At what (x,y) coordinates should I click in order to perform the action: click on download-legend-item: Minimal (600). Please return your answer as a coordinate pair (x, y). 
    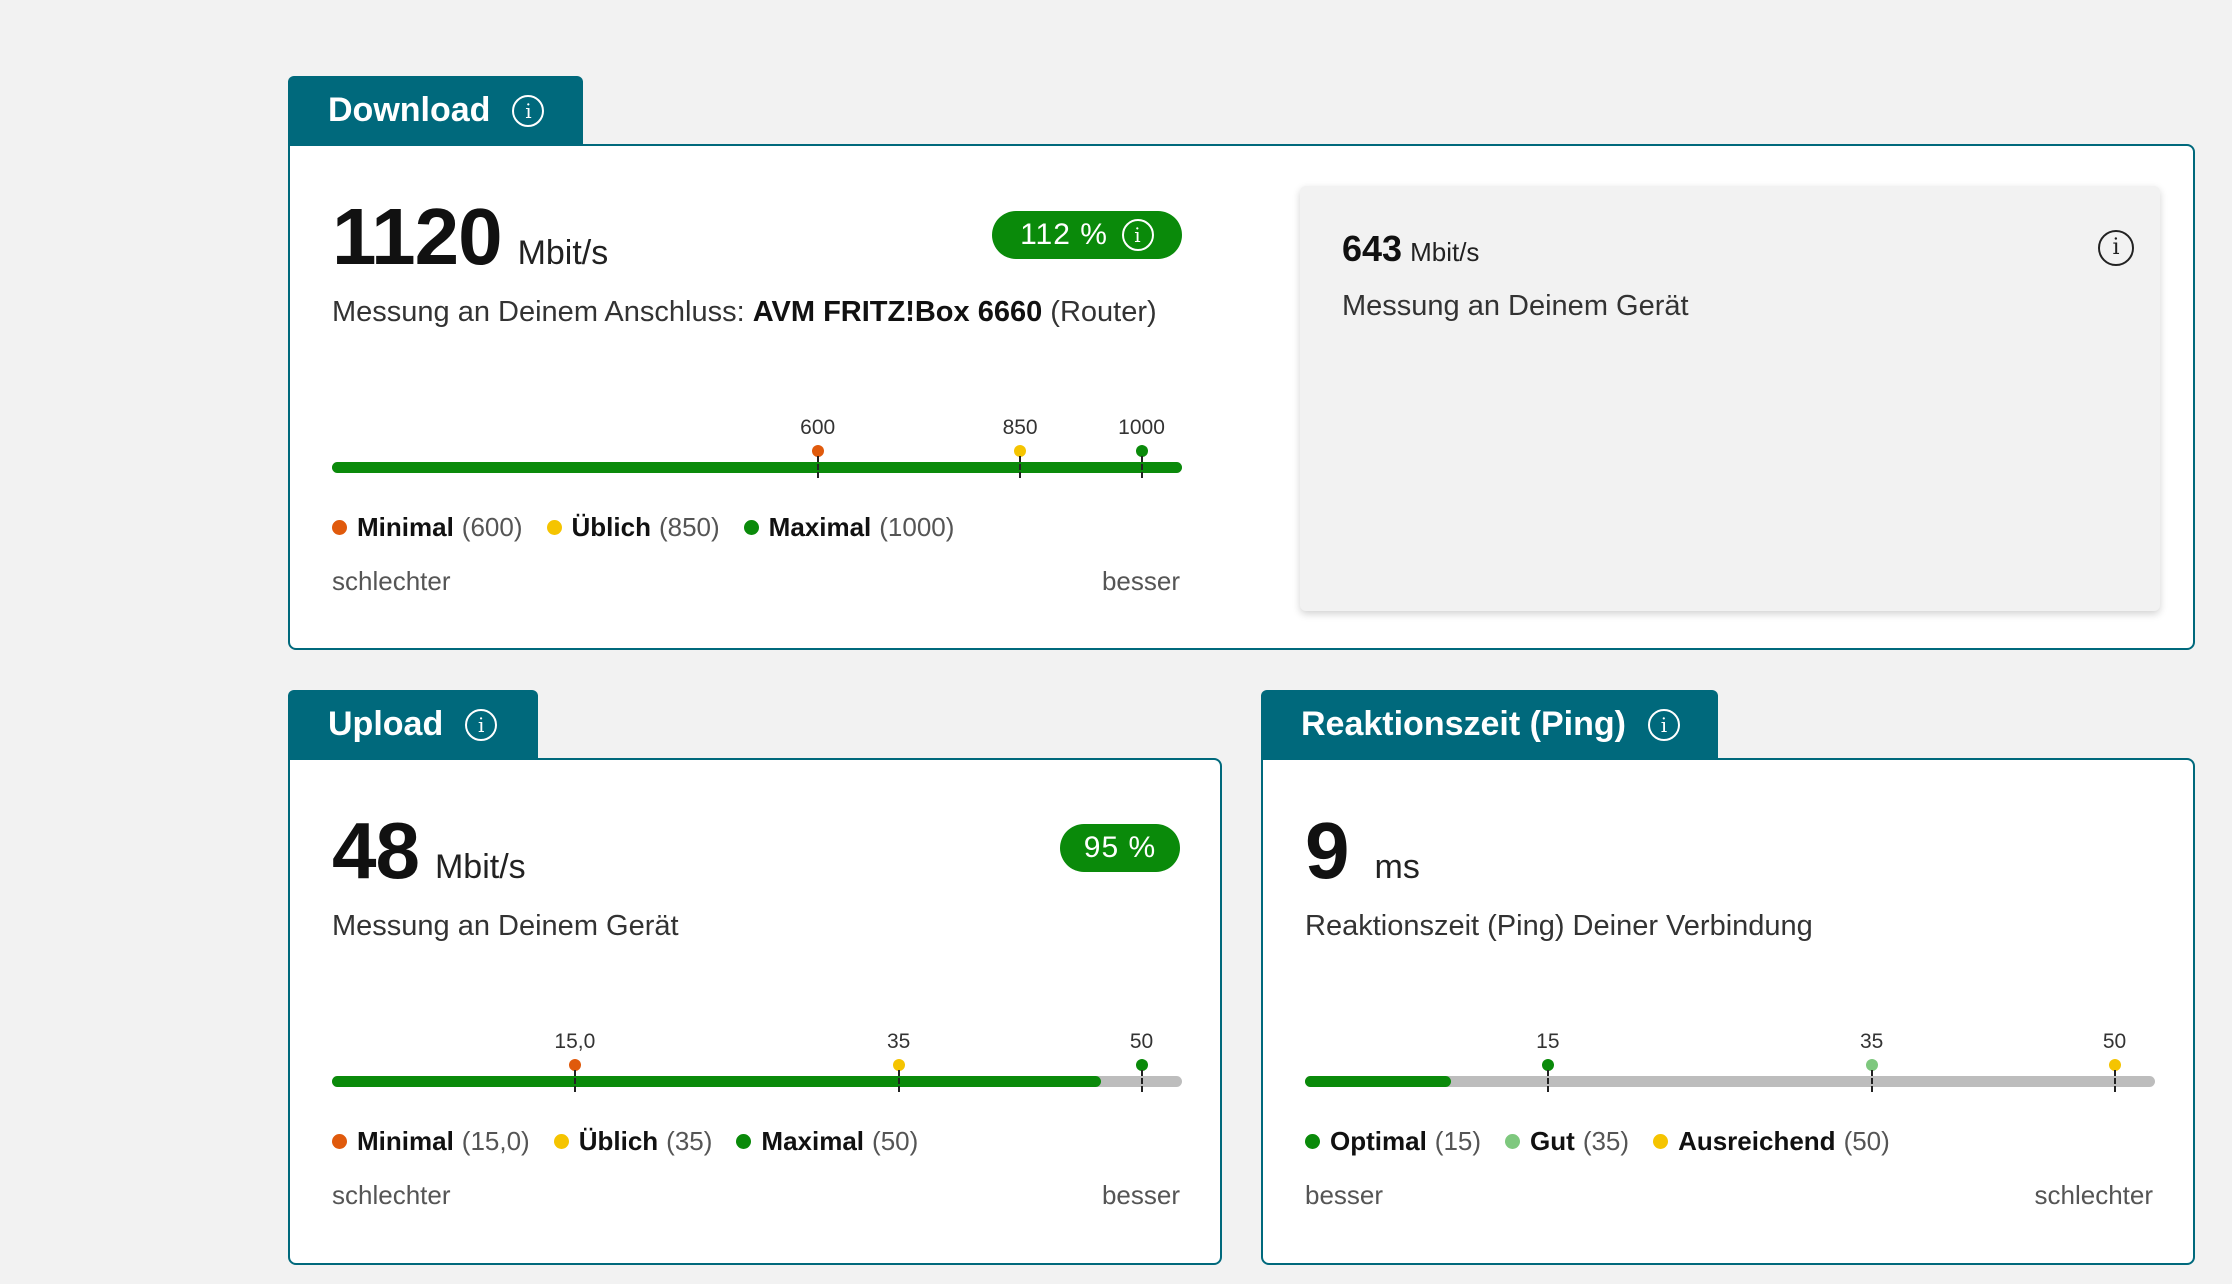
    Looking at the image, I should click on (427, 527).